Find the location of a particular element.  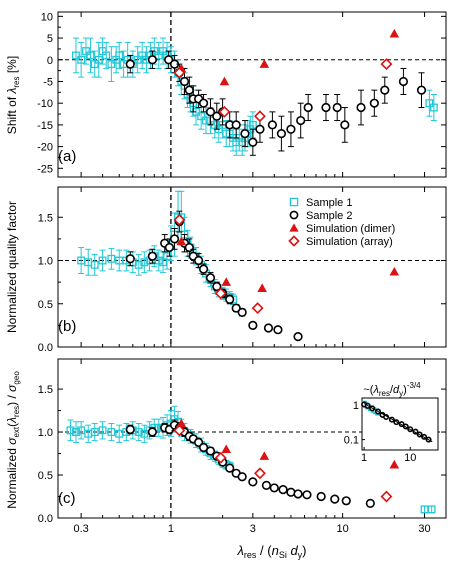

x-tick-label: 10 is located at coordinates (342, 529).